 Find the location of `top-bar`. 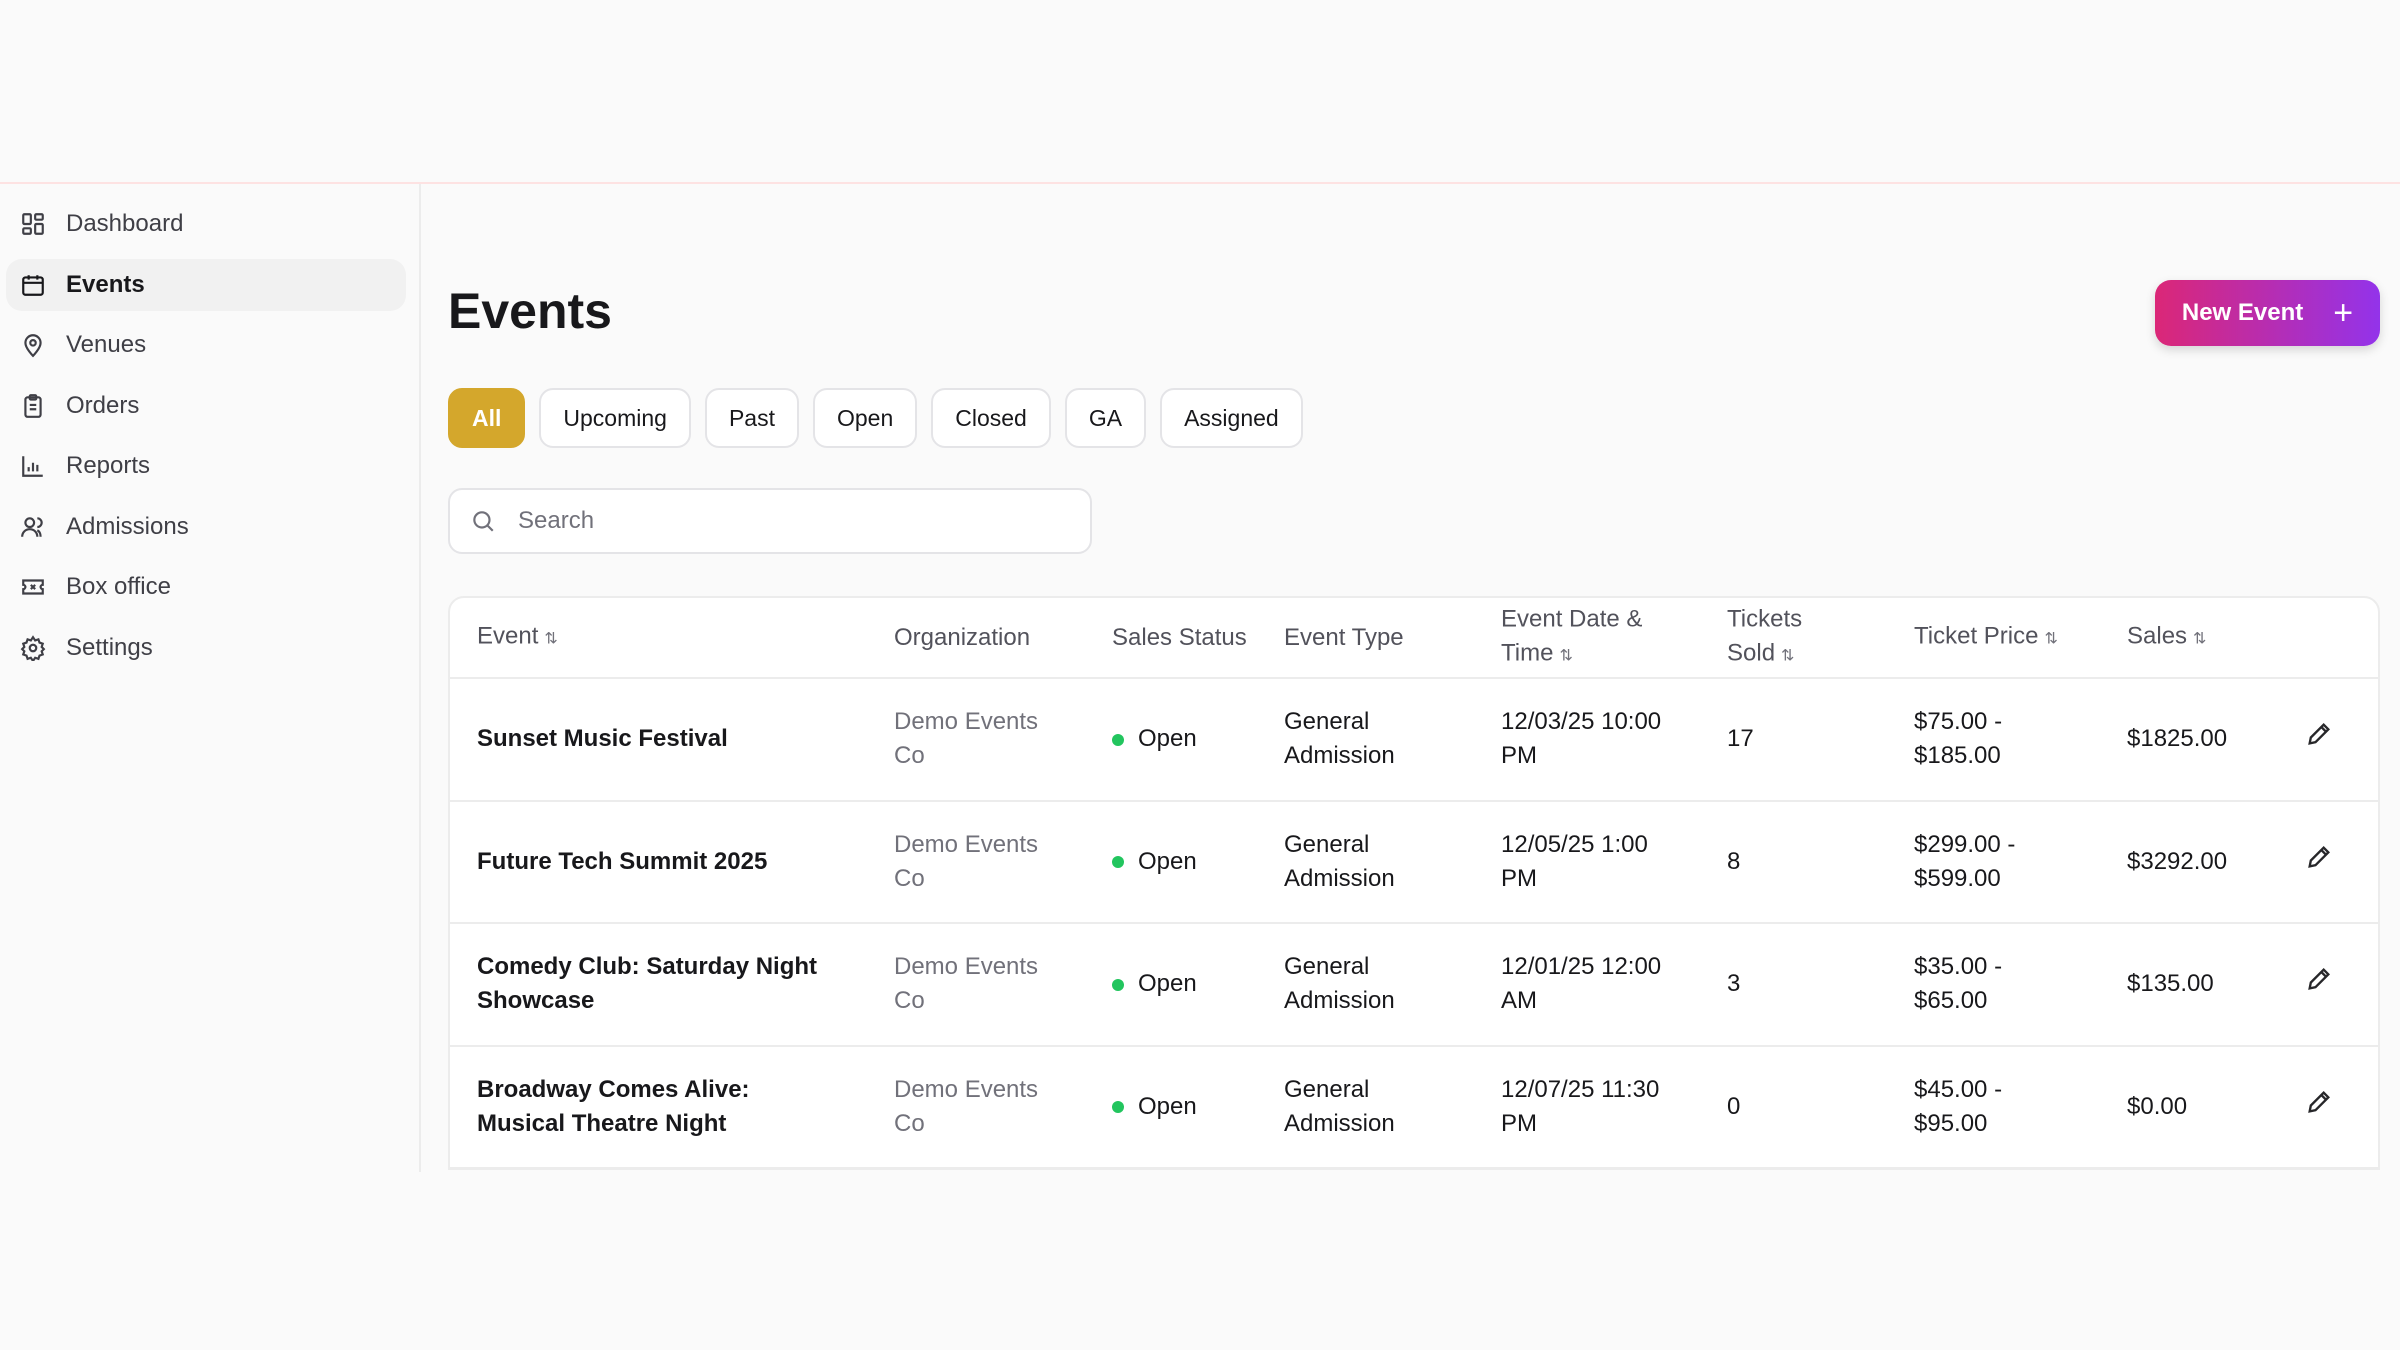

top-bar is located at coordinates (1200, 92).